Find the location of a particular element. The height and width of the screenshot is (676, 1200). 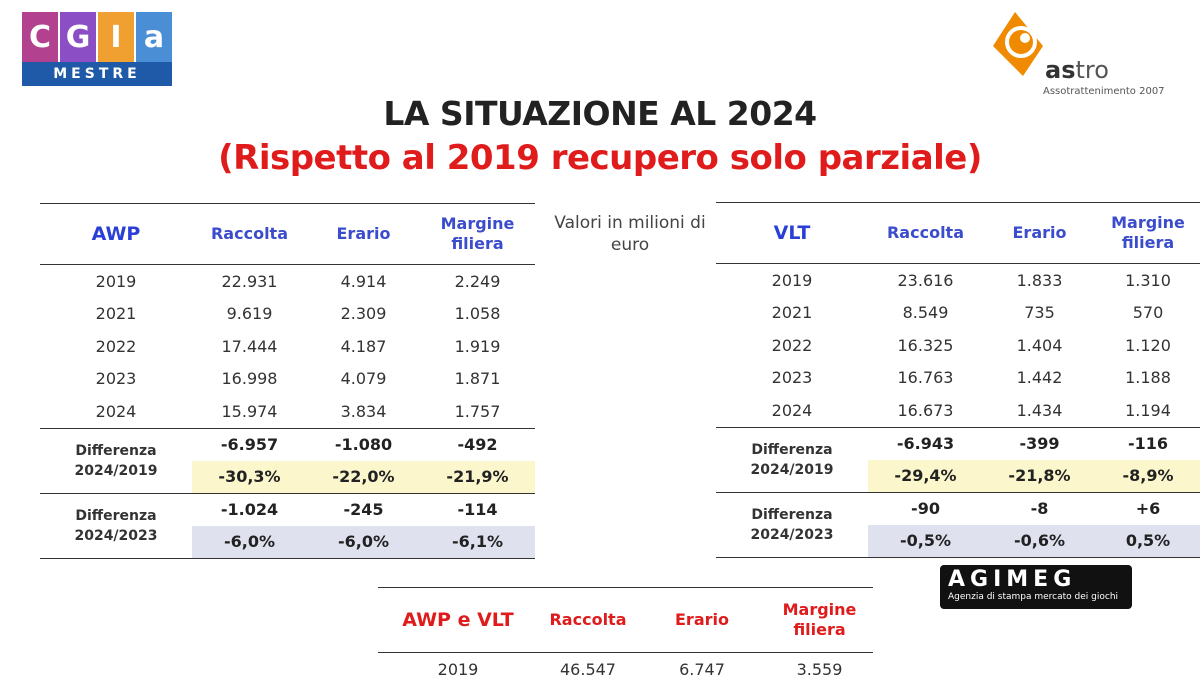

value-cell: 8.549 is located at coordinates (925, 313).